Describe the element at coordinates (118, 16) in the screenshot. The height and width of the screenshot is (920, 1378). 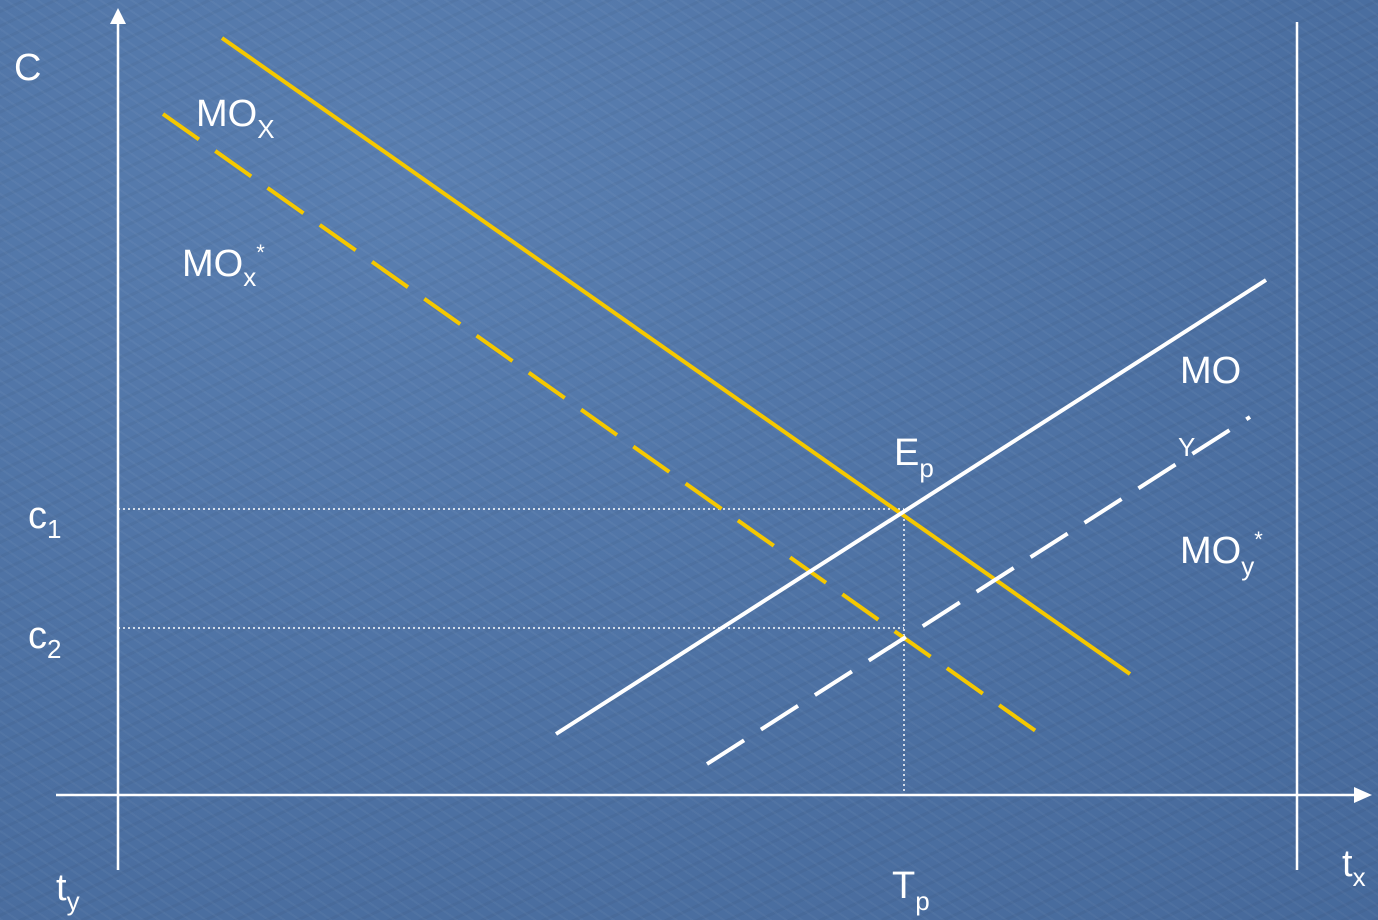
I see `left-axis-arrow` at that location.